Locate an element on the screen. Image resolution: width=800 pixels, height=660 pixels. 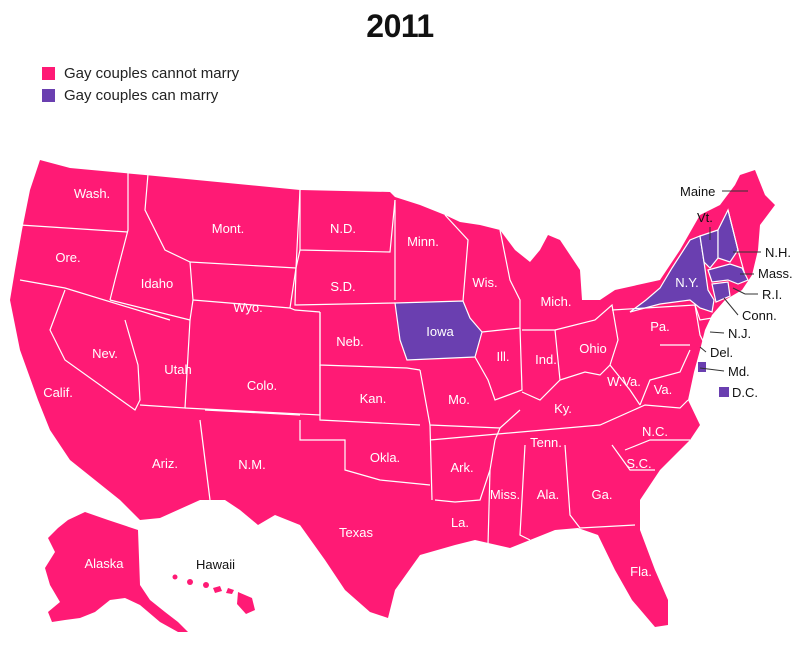
state-shape-hawaii is located at coordinates (213, 594).